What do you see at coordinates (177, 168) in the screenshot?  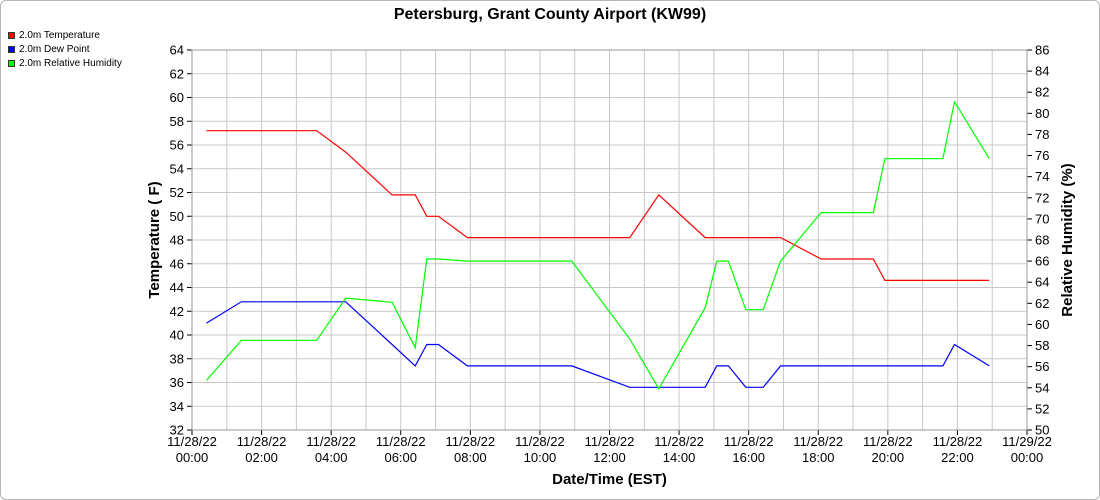 I see `y-tick-label: 54` at bounding box center [177, 168].